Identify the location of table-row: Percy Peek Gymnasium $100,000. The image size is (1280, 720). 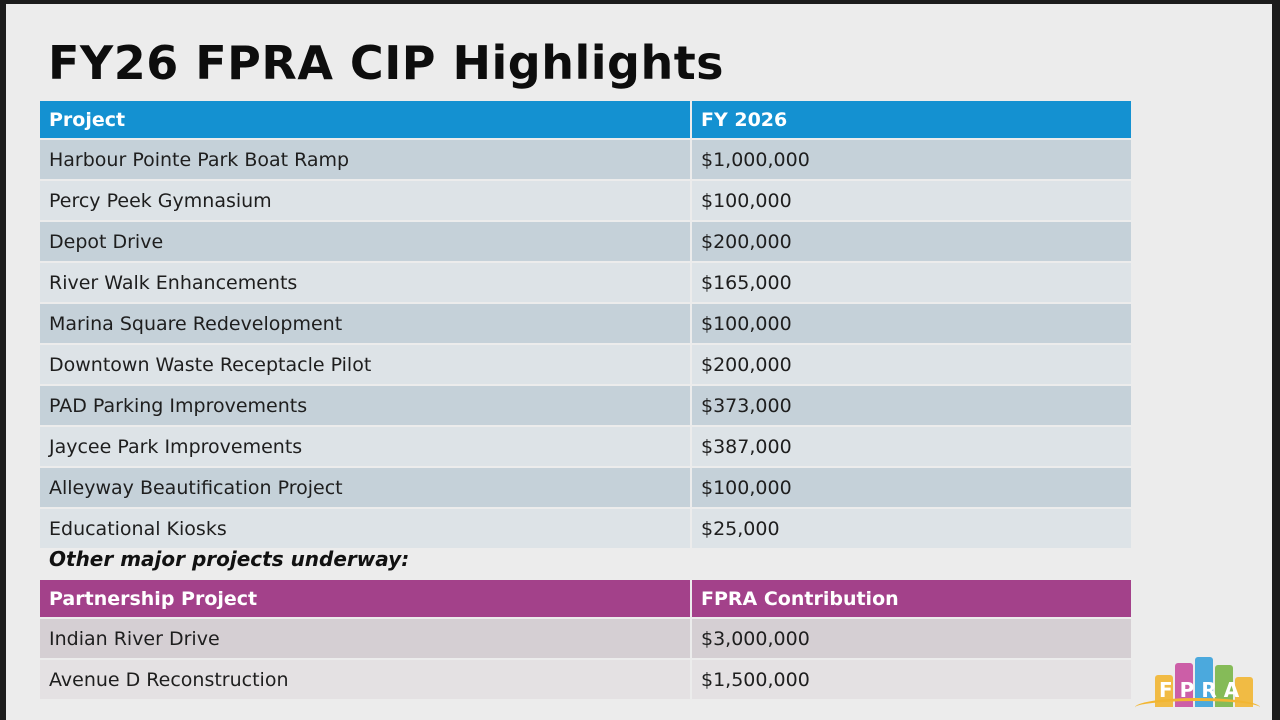
(585, 201).